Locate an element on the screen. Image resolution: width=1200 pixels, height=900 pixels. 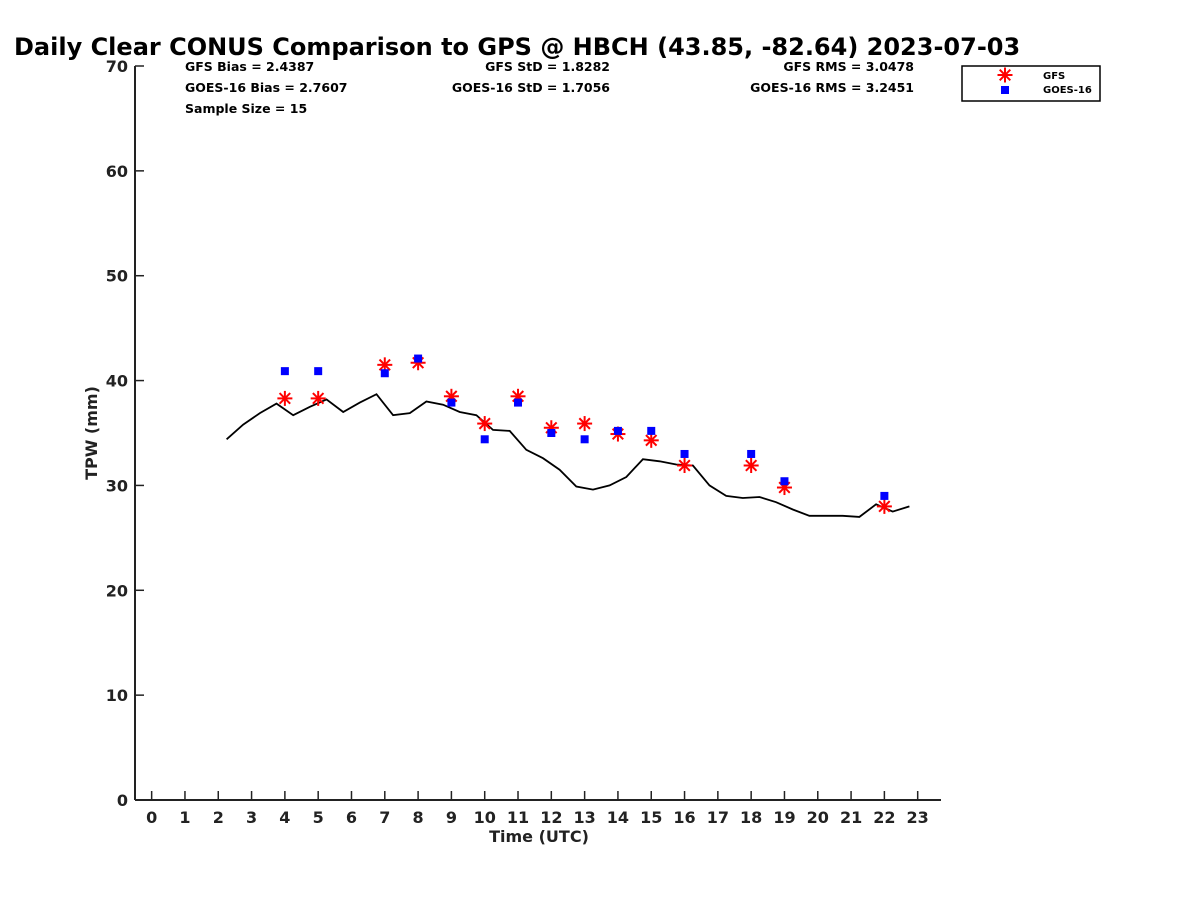
x-tick-label: 10 is located at coordinates (485, 817).